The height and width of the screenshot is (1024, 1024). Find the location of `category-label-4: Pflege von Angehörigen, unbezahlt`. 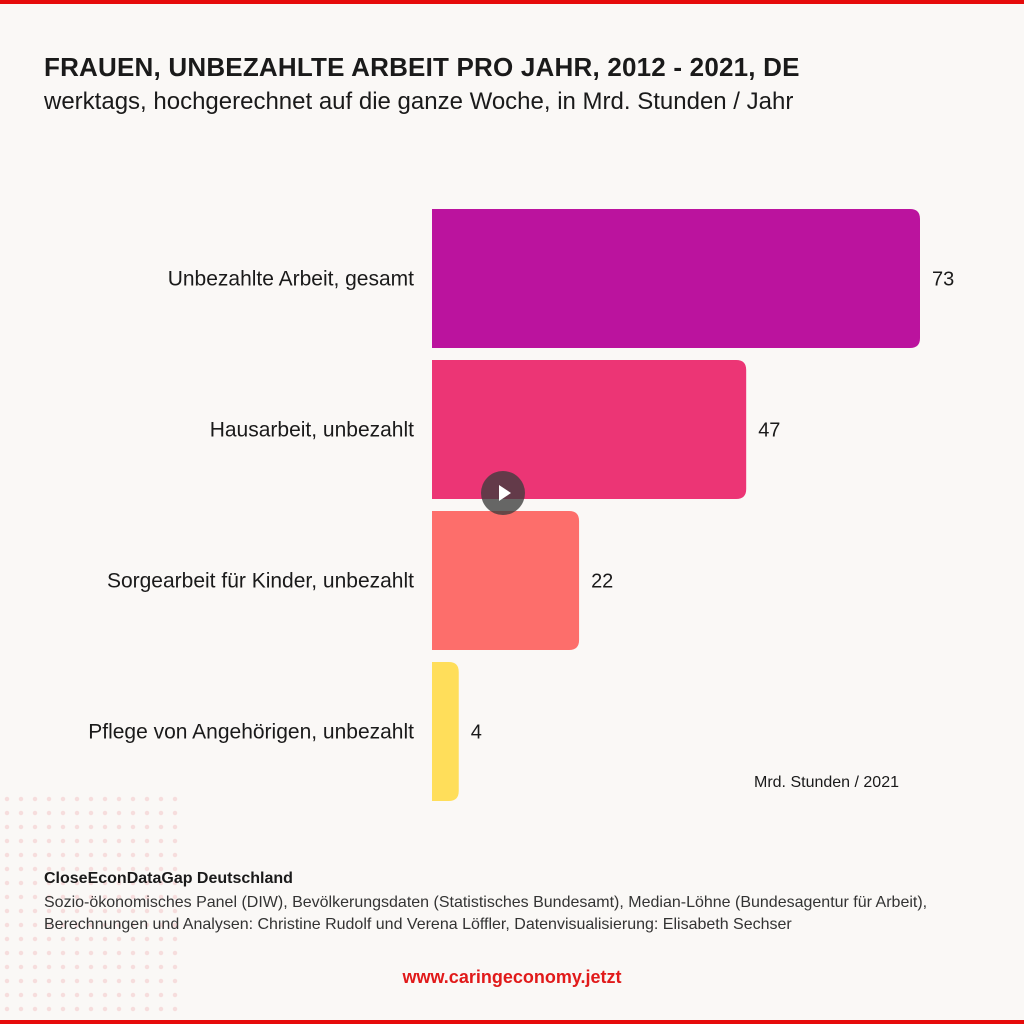

category-label-4: Pflege von Angehörigen, unbezahlt is located at coordinates (251, 732).